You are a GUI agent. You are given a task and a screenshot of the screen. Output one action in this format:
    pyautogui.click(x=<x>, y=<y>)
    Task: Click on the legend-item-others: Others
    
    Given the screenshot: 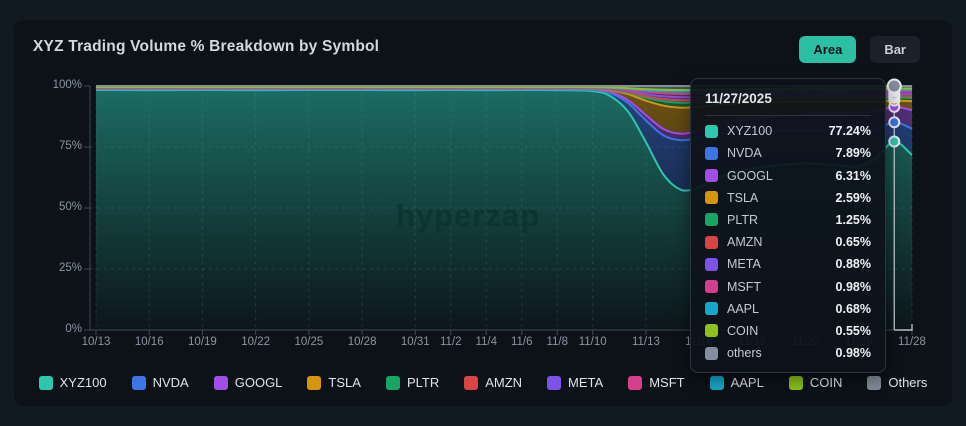 What is the action you would take?
    pyautogui.click(x=897, y=382)
    